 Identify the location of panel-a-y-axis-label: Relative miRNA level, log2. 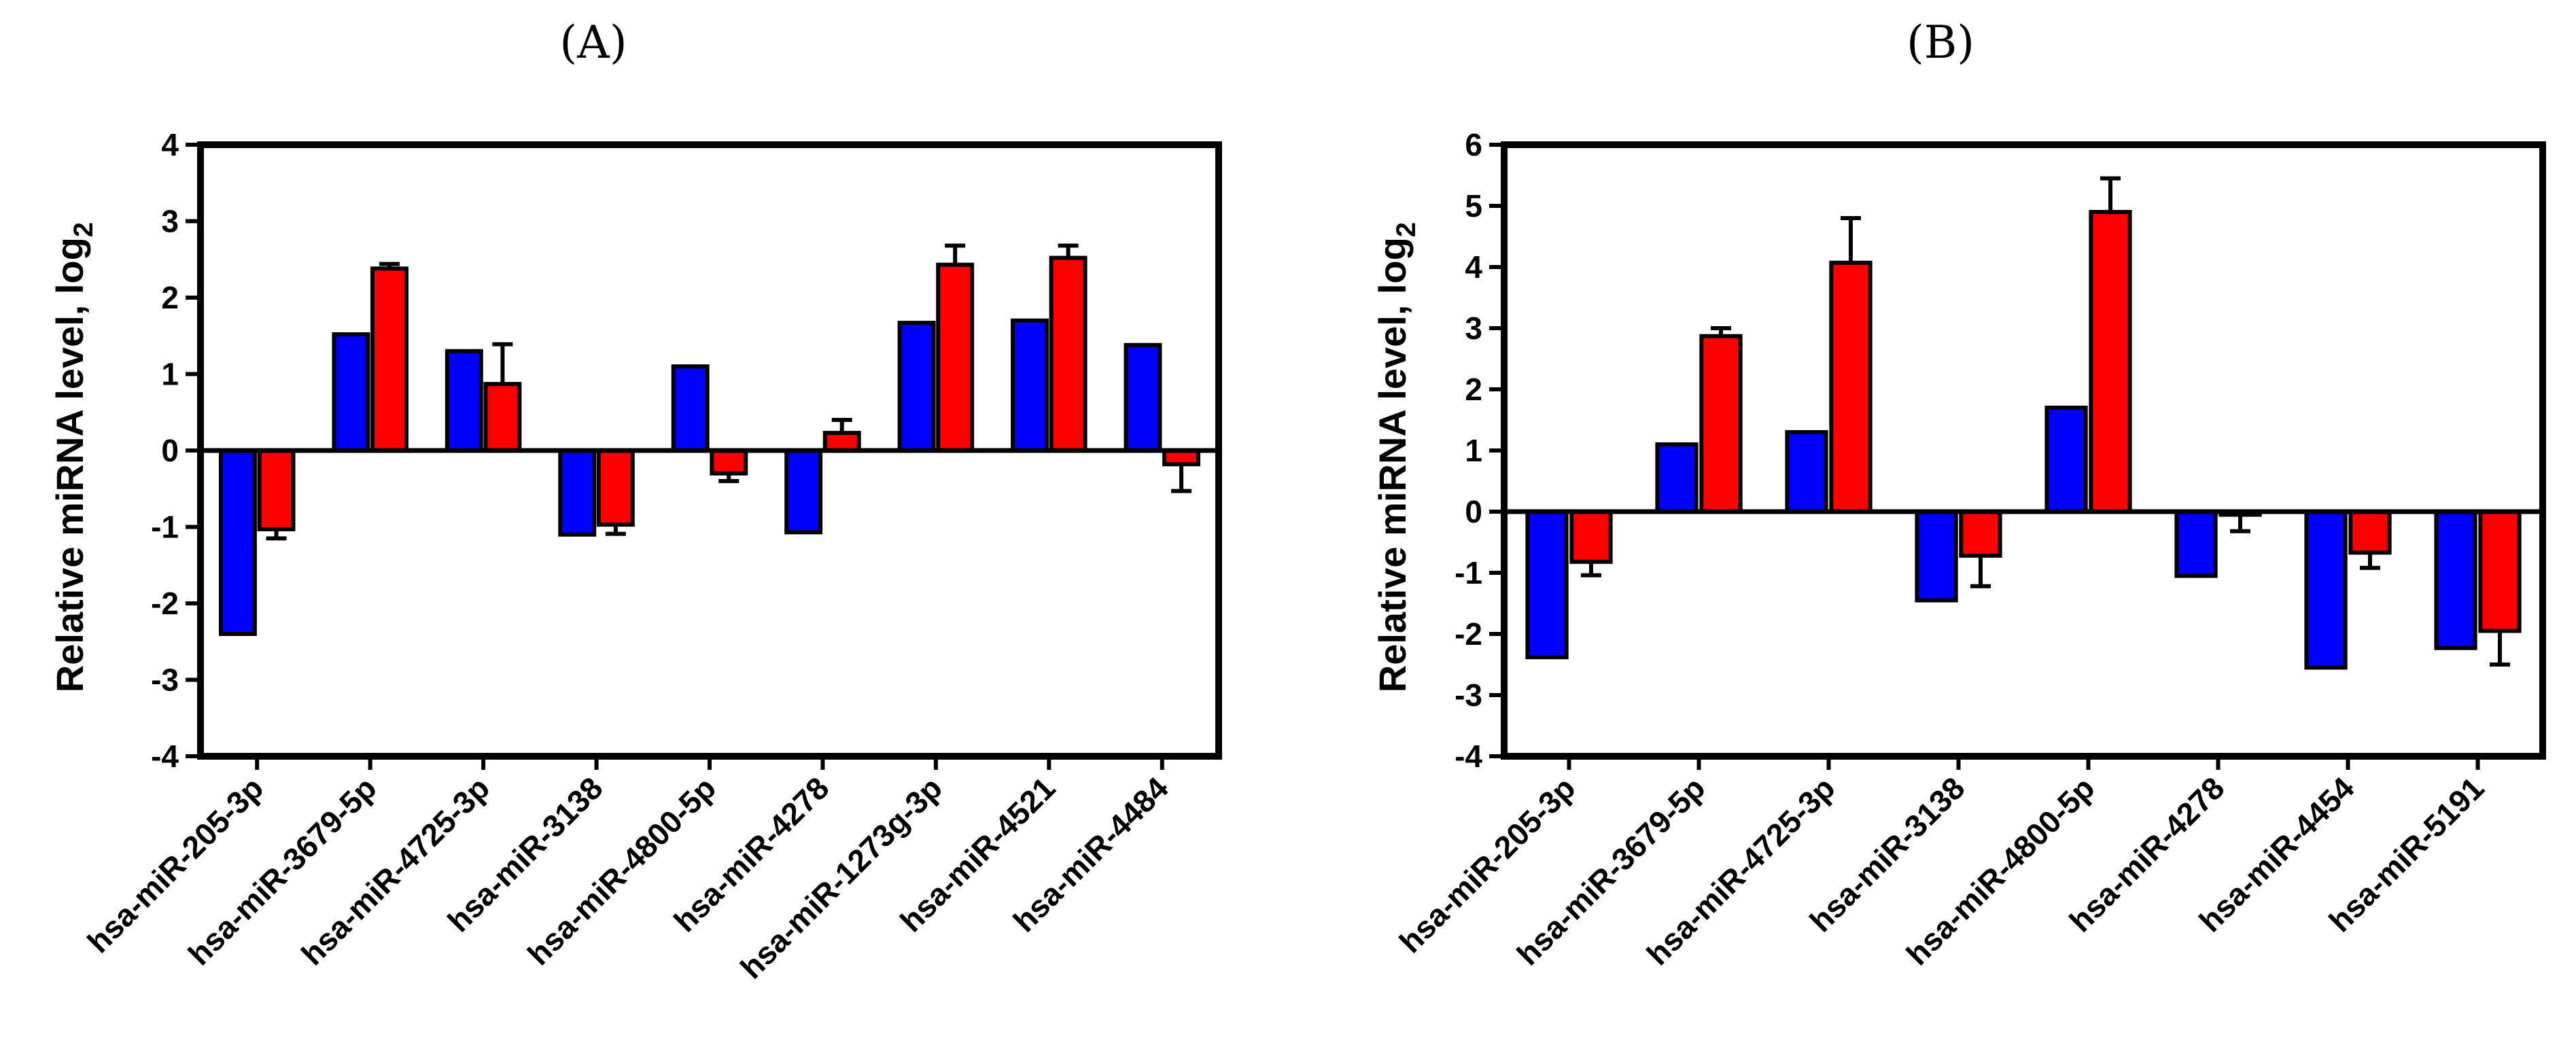
(73, 457).